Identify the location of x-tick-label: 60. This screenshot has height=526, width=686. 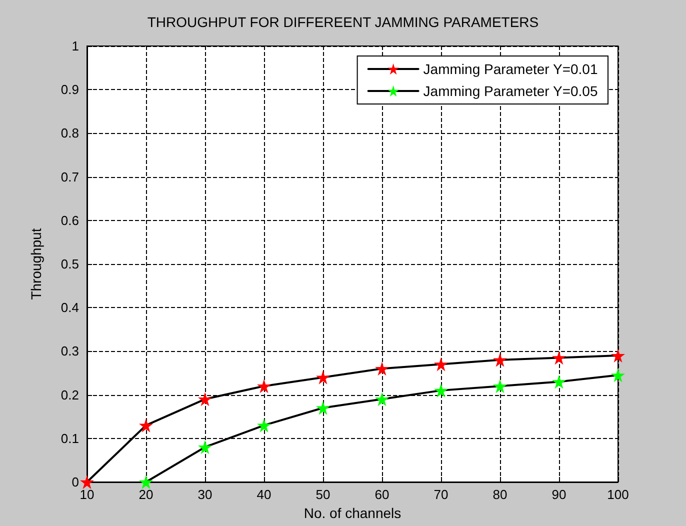
(382, 494).